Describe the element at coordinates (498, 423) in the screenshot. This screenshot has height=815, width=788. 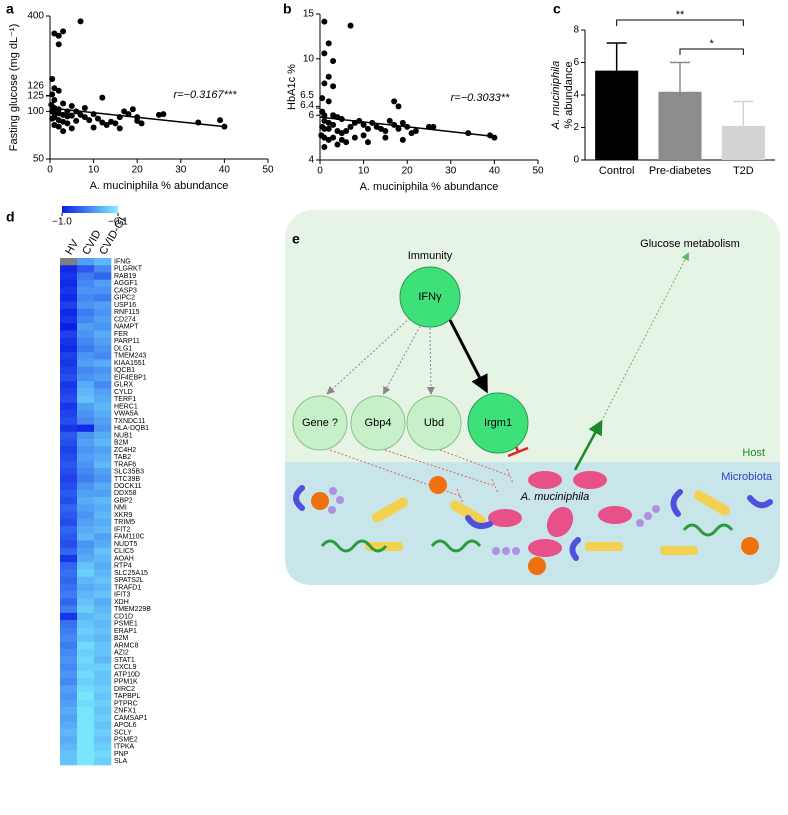
I see `node-label: Irgm1` at that location.